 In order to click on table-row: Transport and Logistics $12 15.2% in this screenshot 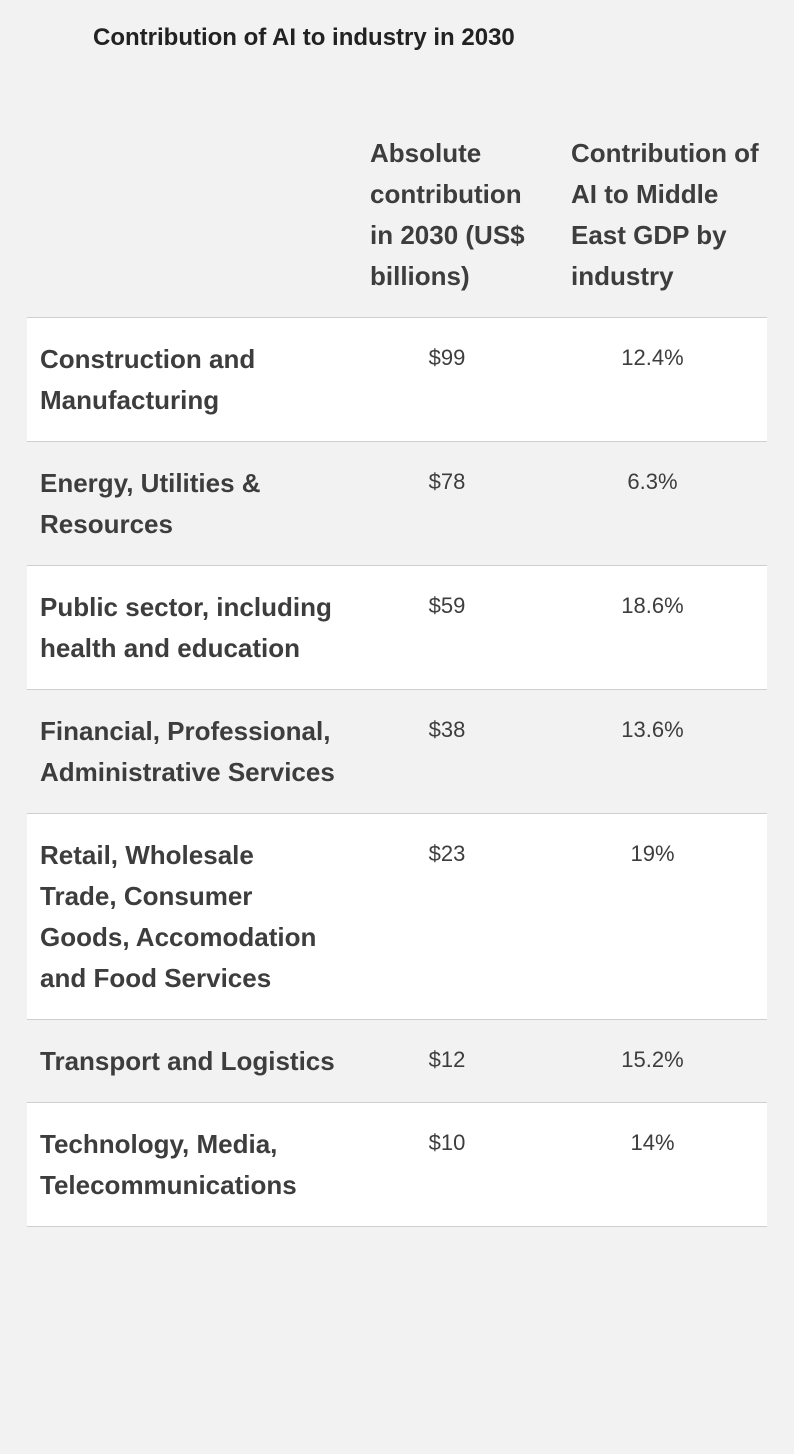, I will do `click(397, 1061)`.